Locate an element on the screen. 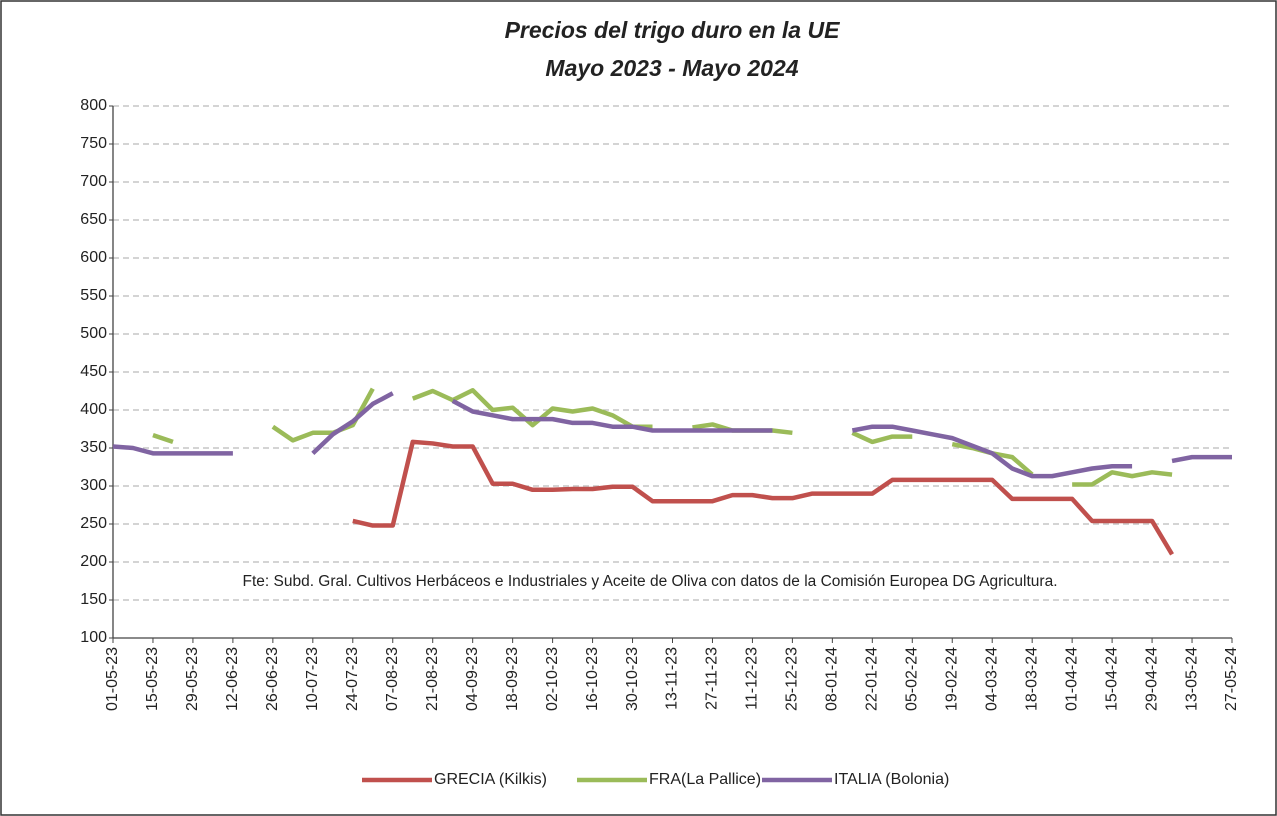  y-tick-label: 800 is located at coordinates (93, 105).